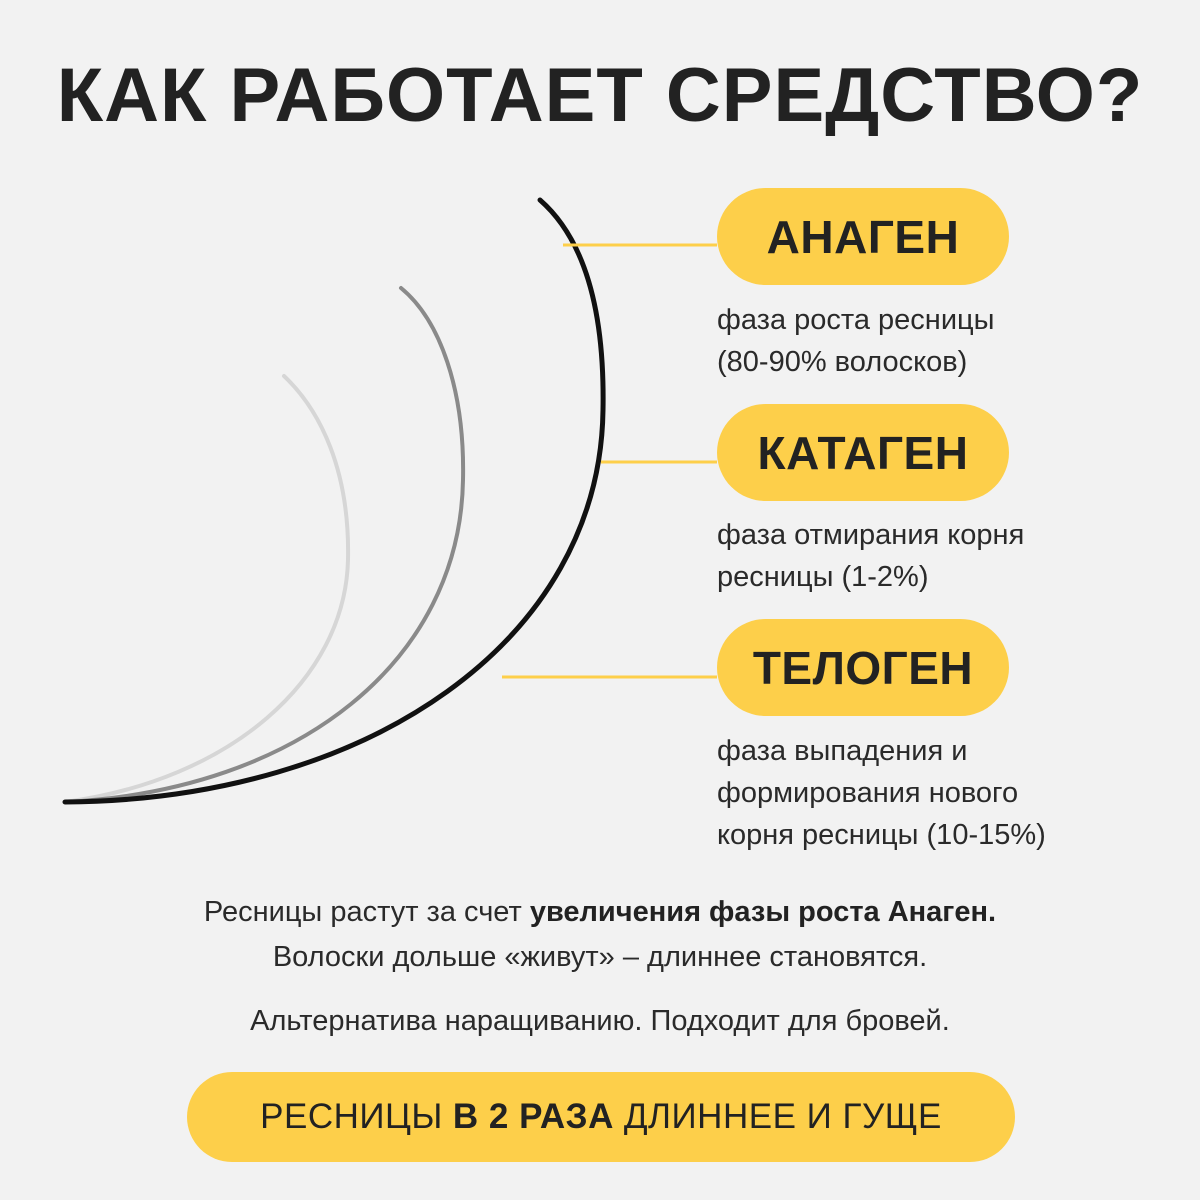 This screenshot has height=1200, width=1200. What do you see at coordinates (881, 835) in the screenshot?
I see `phase-description-line: корня ресницы (10-15%)` at bounding box center [881, 835].